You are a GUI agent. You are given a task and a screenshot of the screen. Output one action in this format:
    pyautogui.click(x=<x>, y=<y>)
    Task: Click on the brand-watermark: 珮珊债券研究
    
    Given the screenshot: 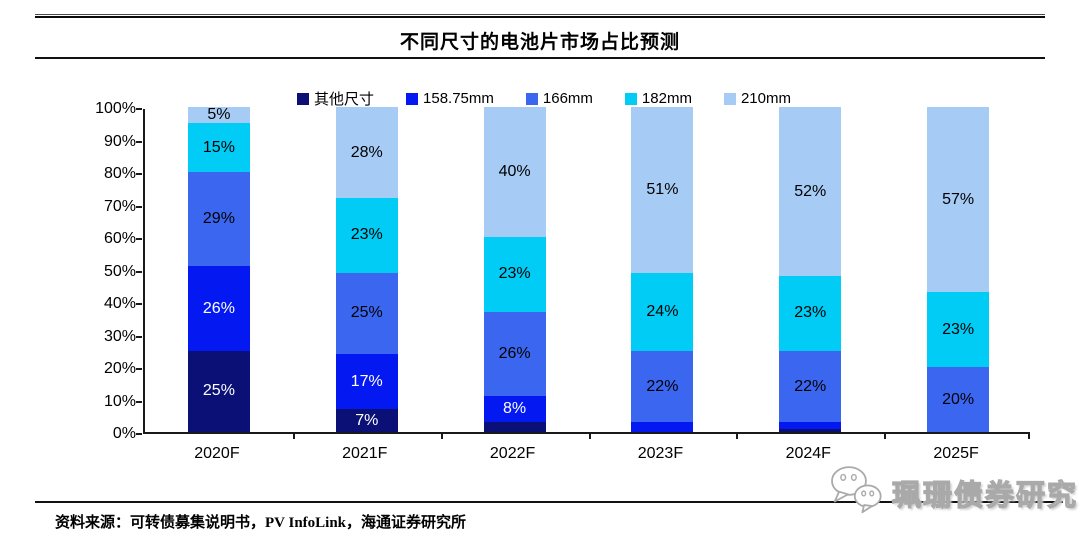 What is the action you would take?
    pyautogui.click(x=953, y=489)
    